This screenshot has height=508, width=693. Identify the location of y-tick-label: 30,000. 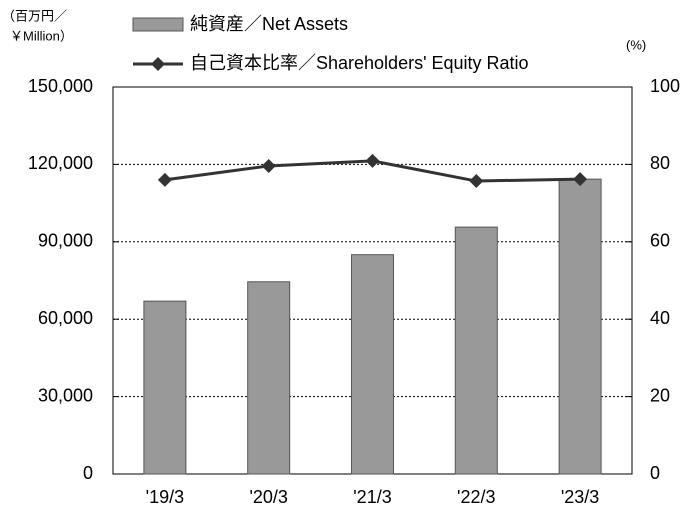
(65, 395).